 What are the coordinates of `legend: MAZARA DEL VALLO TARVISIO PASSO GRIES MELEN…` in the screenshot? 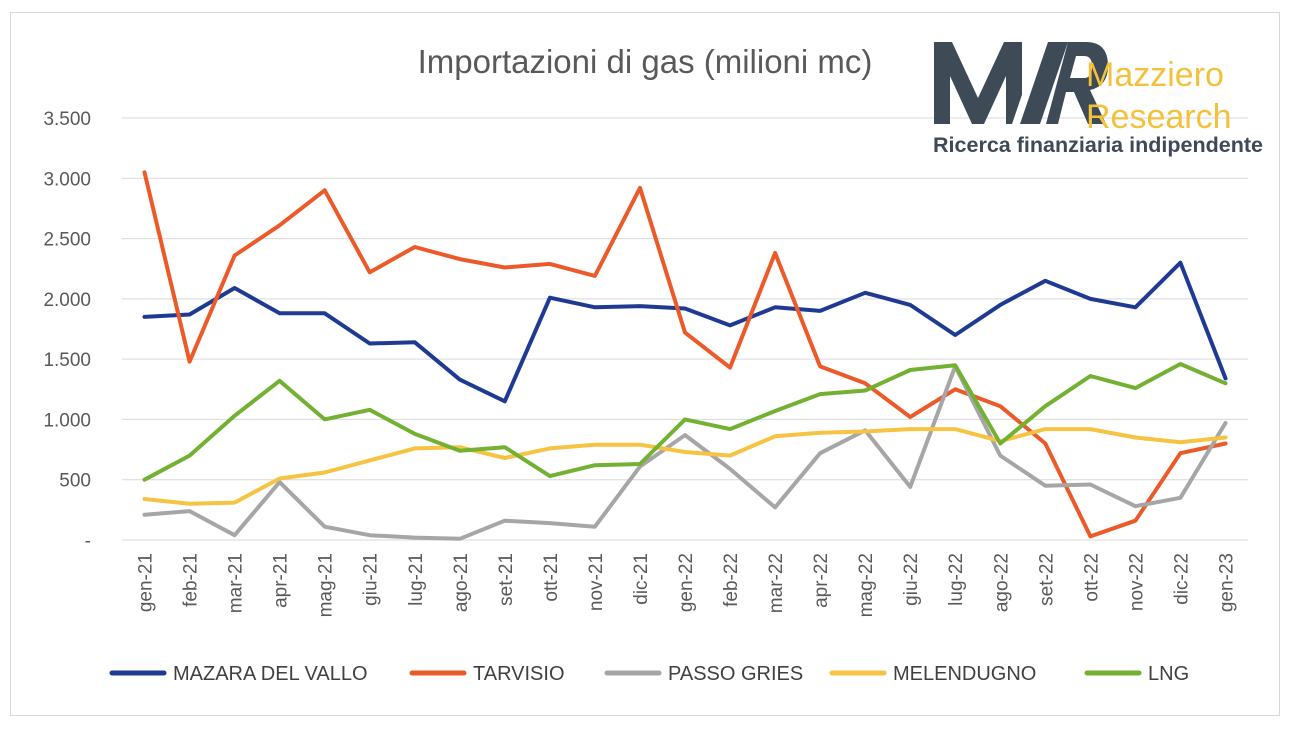 It's located at (649, 674).